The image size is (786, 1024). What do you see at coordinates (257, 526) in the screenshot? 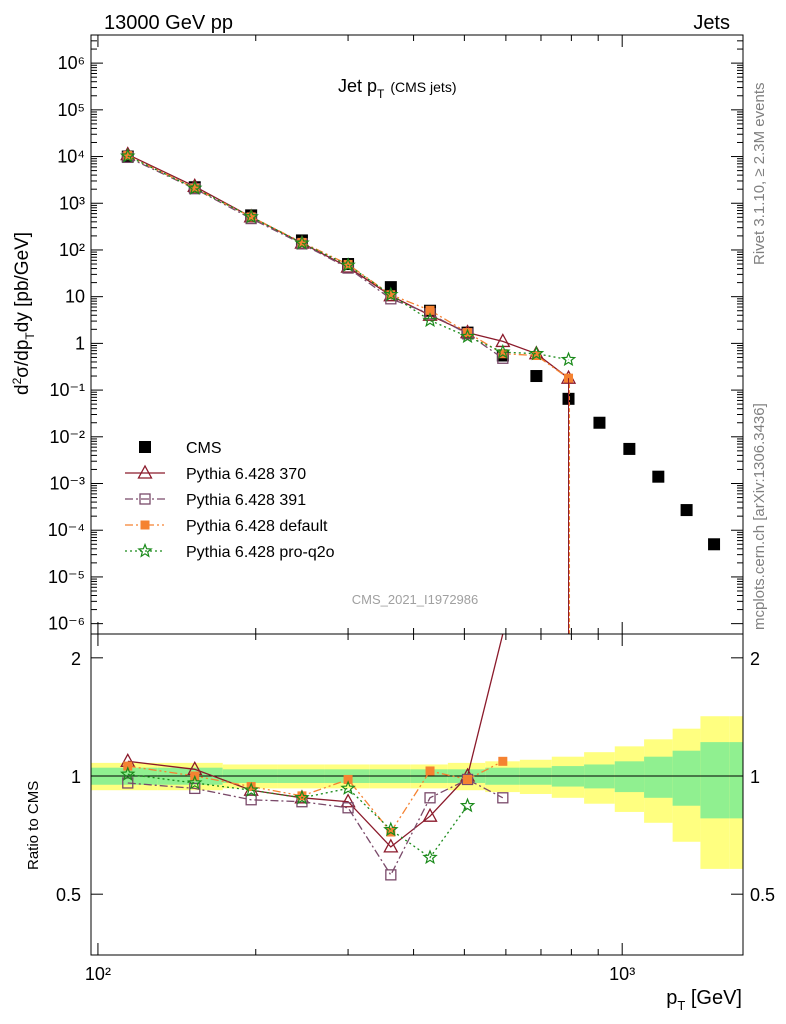
I see `legend-label-pdefault: Pythia 6.428 default` at bounding box center [257, 526].